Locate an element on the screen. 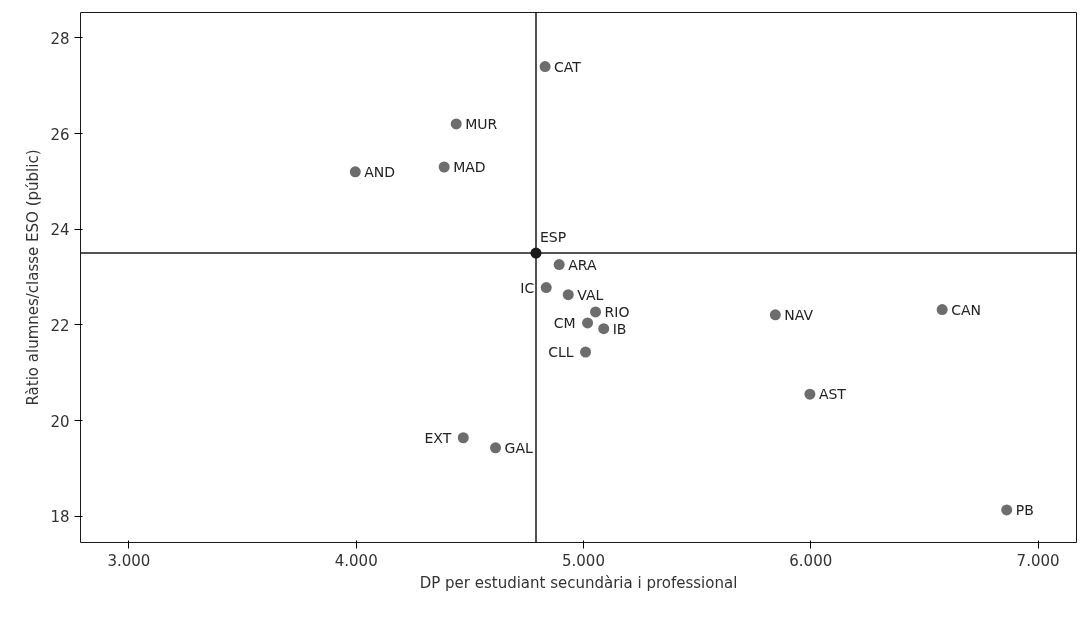  annotation: CAN is located at coordinates (966, 309).